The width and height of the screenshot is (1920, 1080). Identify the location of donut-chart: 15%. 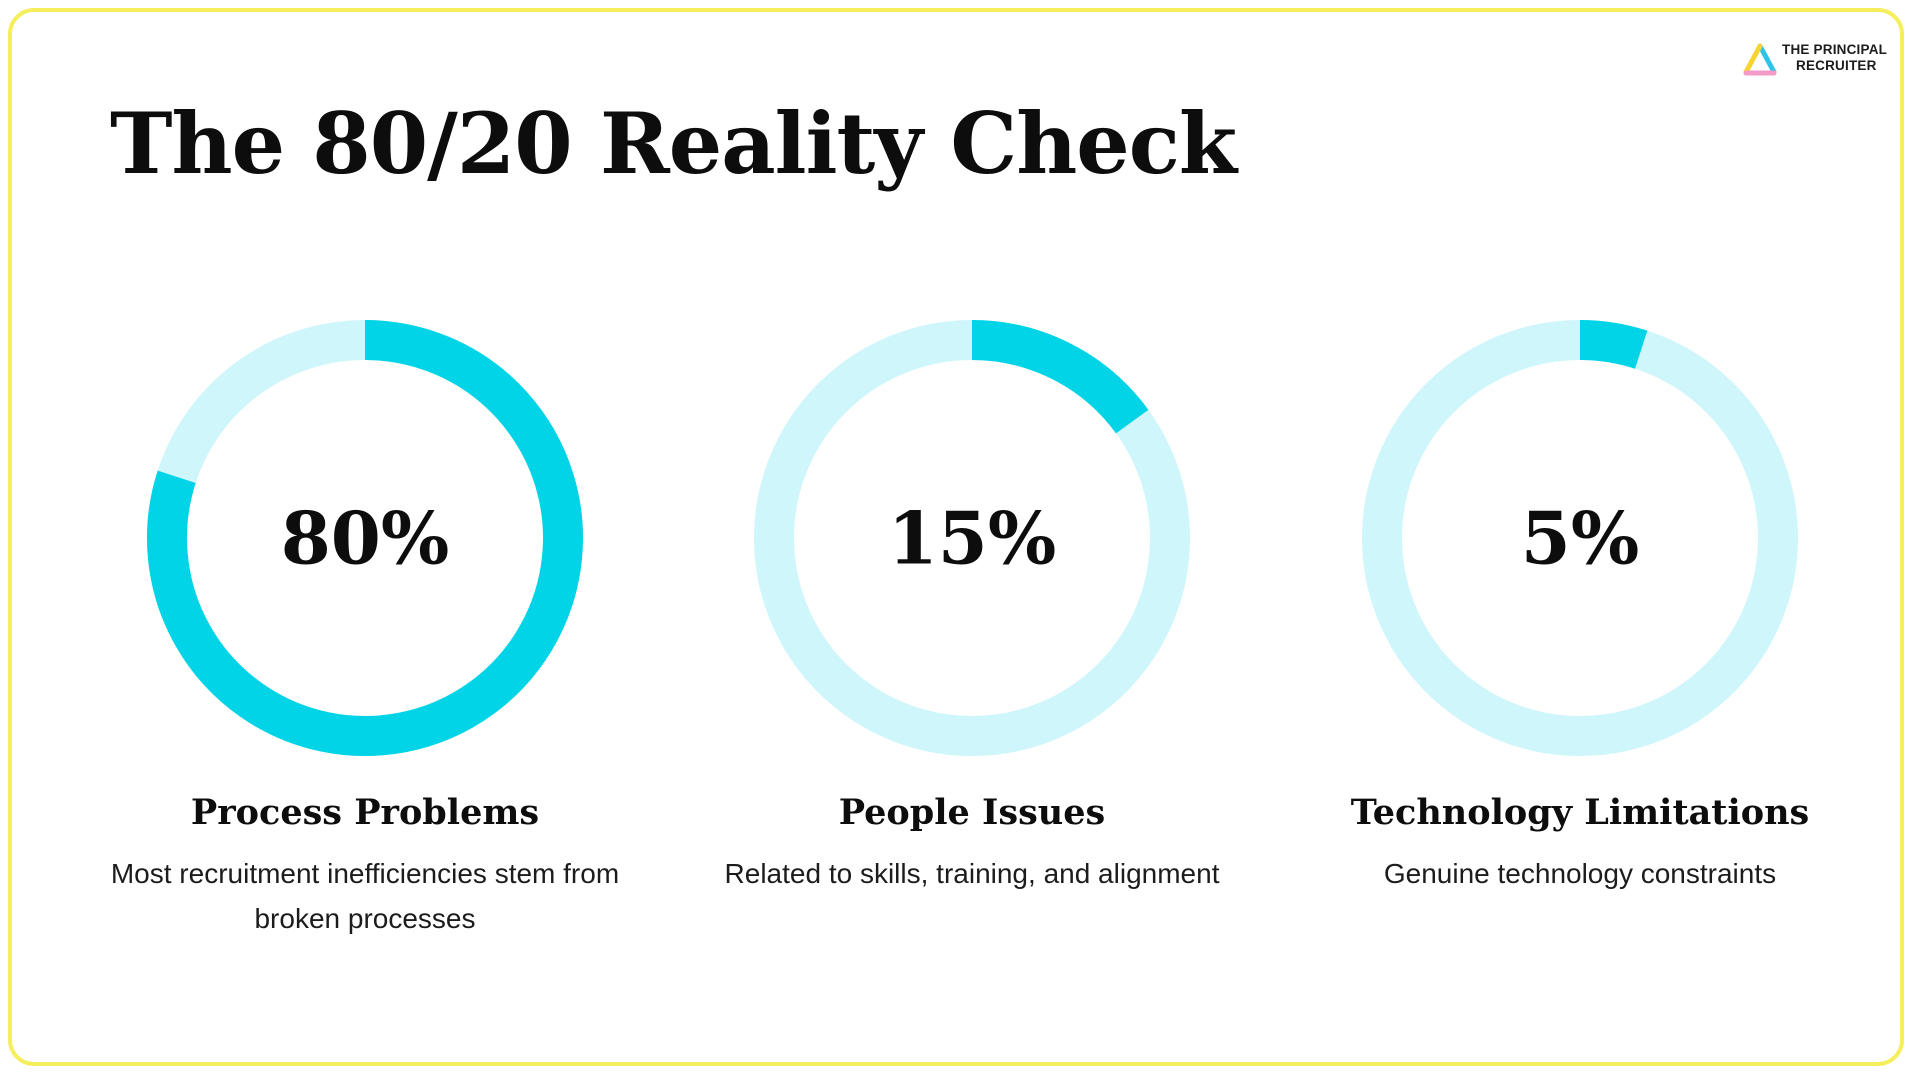
(972, 538).